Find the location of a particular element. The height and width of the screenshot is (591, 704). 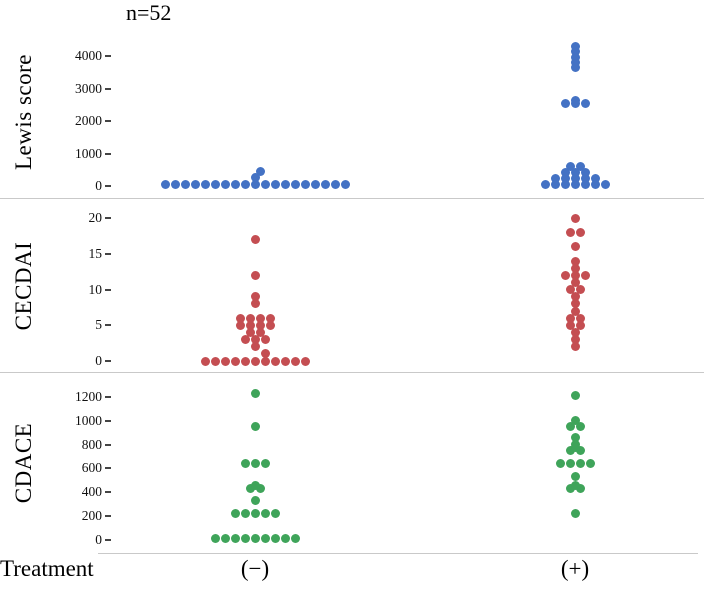

y-tick-label: 10 is located at coordinates (95, 289).